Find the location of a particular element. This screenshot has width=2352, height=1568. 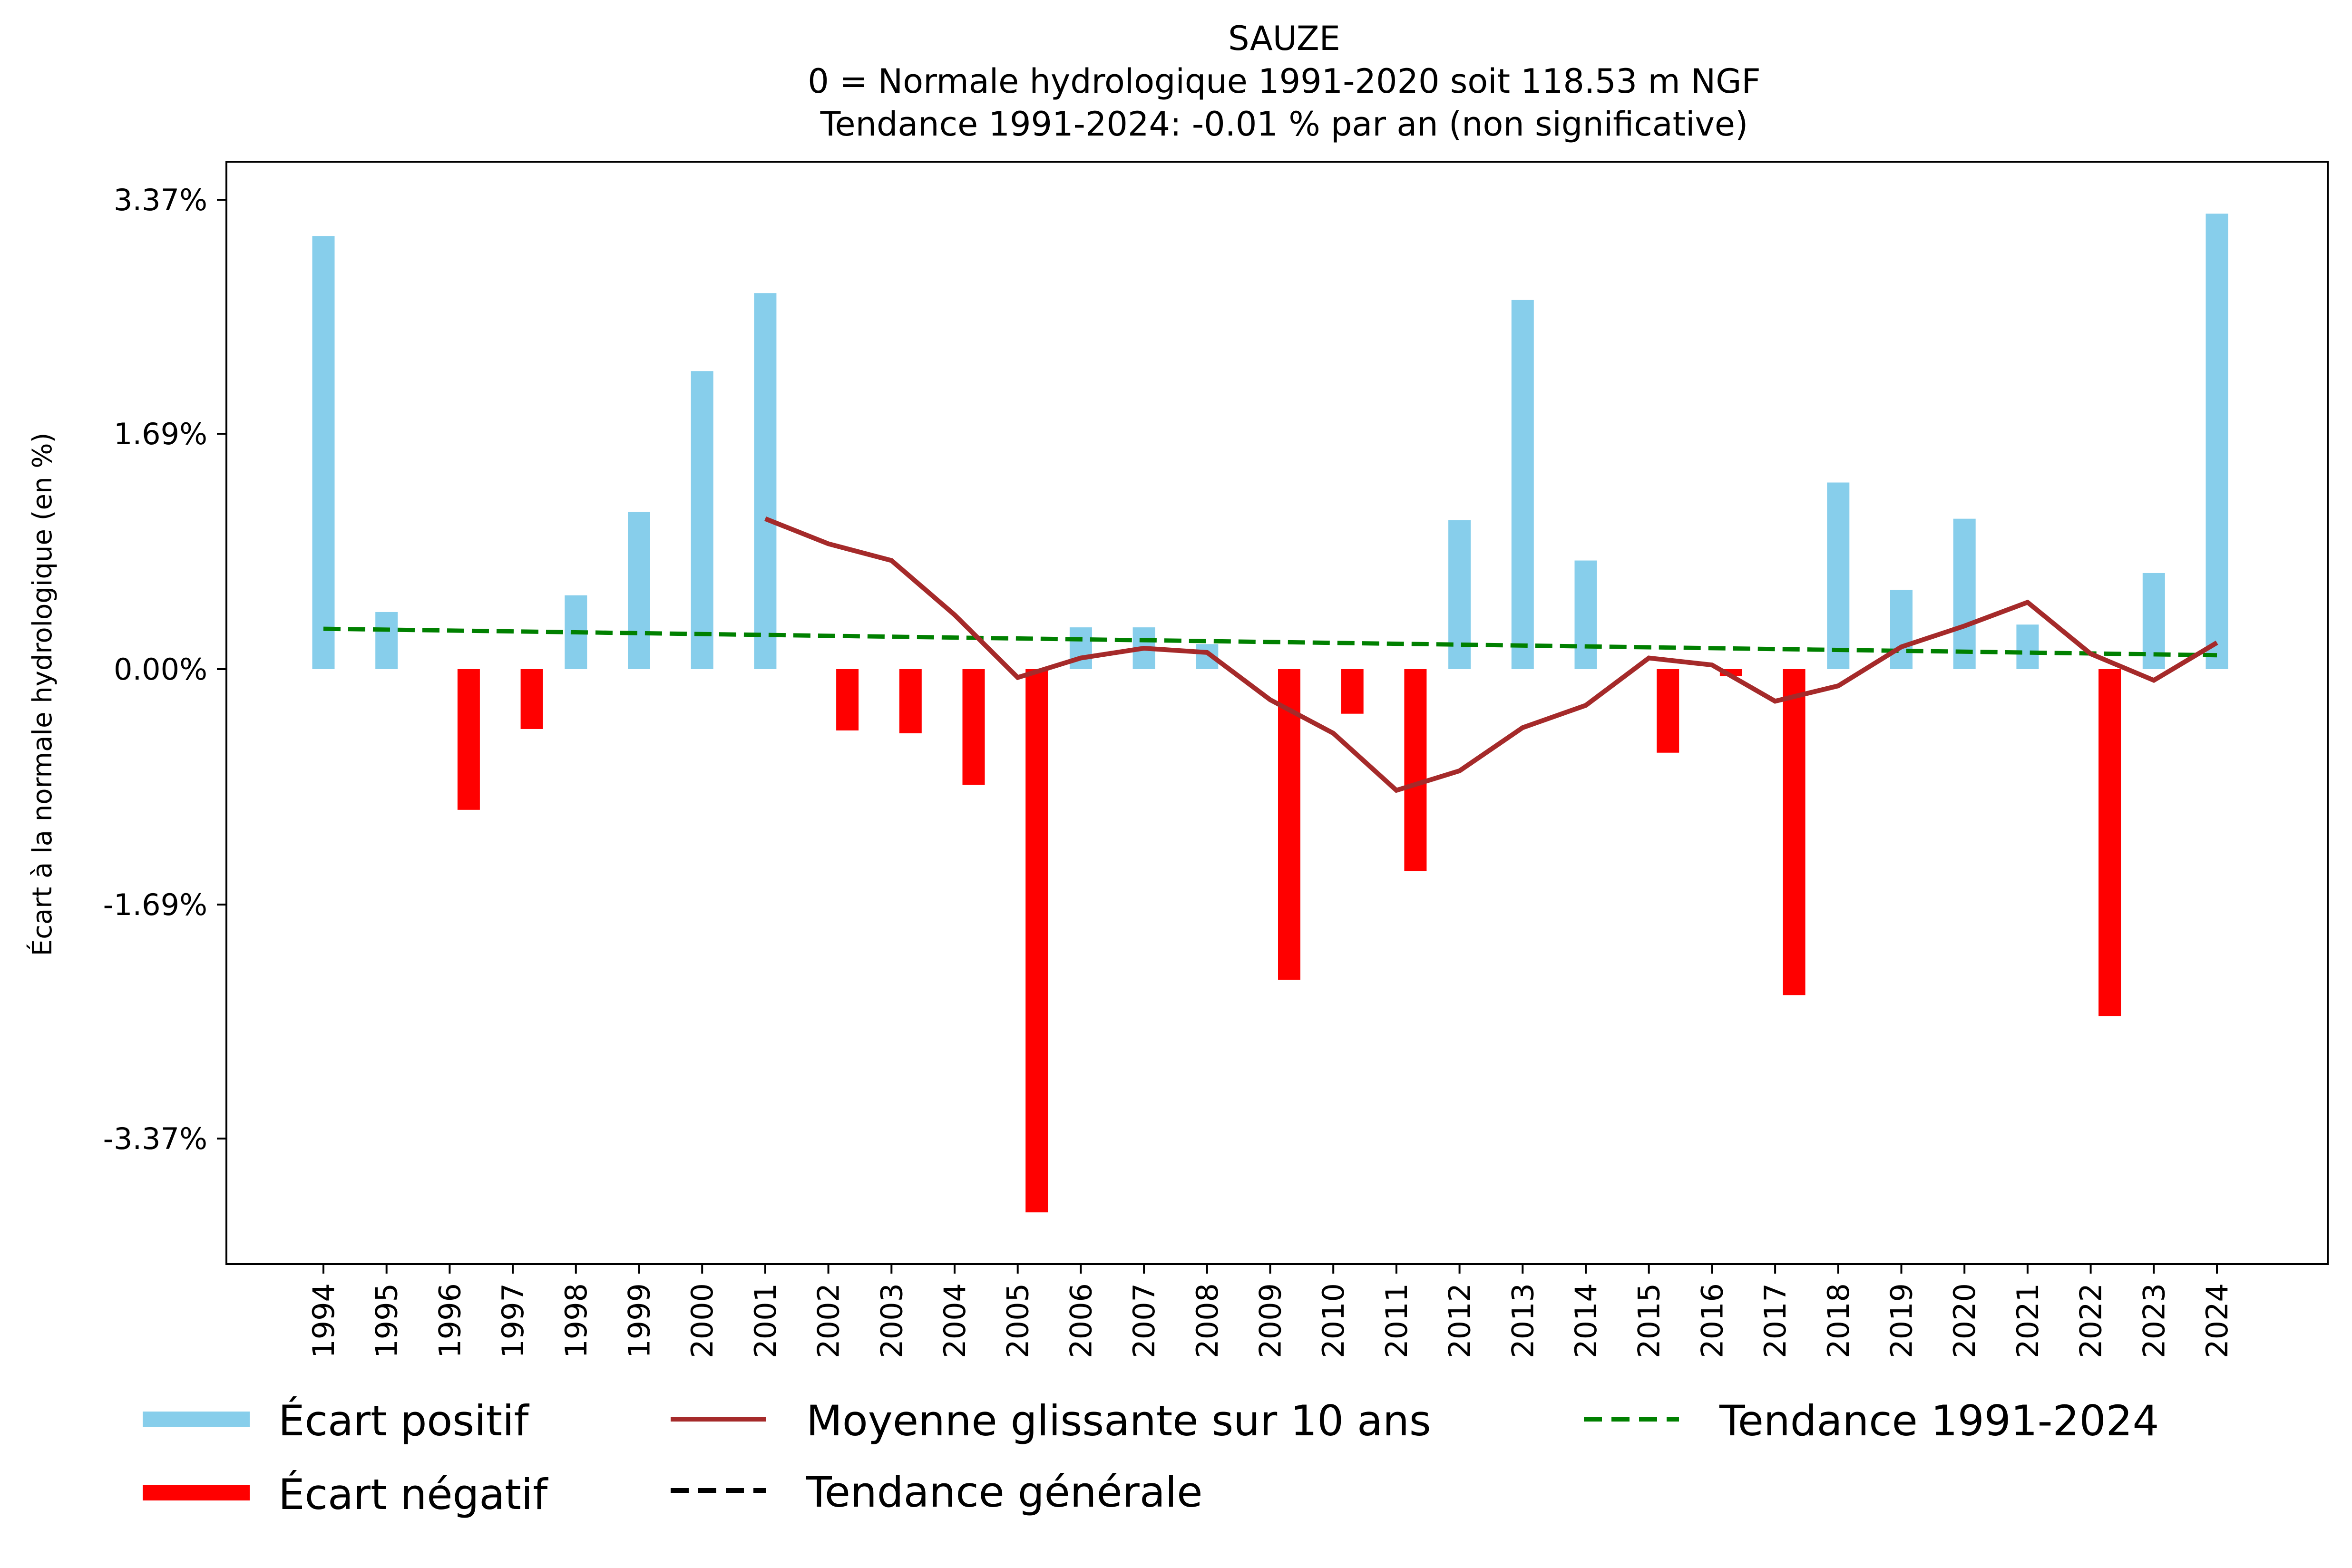

x-tick-label: 1994 is located at coordinates (323, 1321).